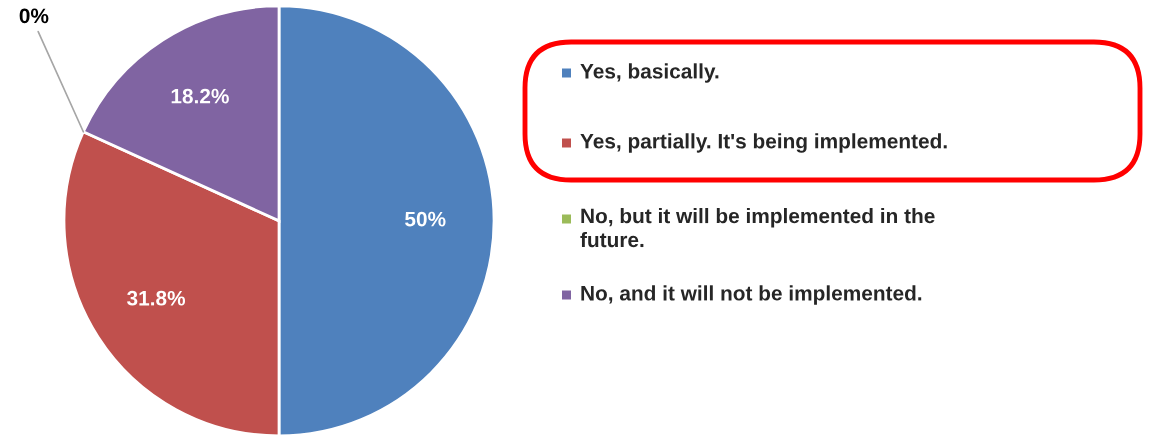  What do you see at coordinates (425, 219) in the screenshot?
I see `data-label: 50%` at bounding box center [425, 219].